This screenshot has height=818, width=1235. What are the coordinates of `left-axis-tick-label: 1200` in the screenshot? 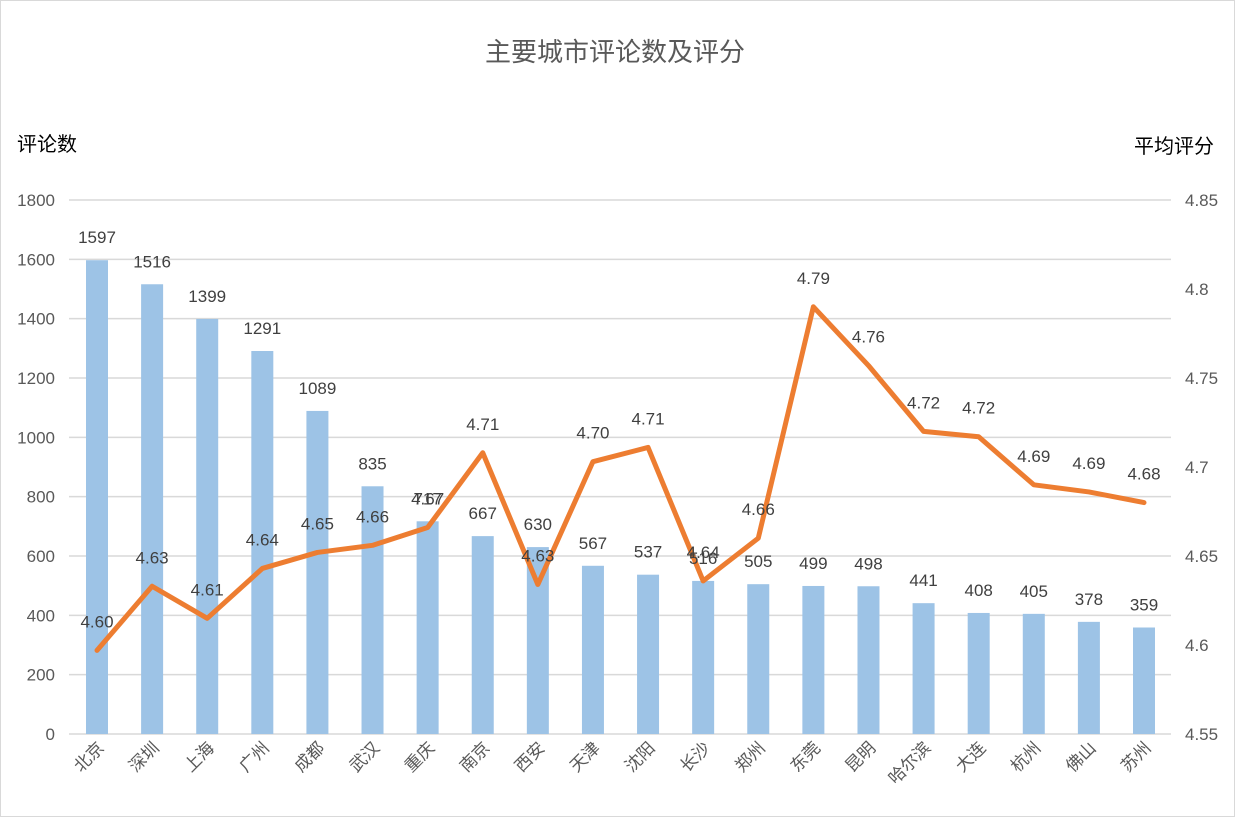 It's located at (36, 378).